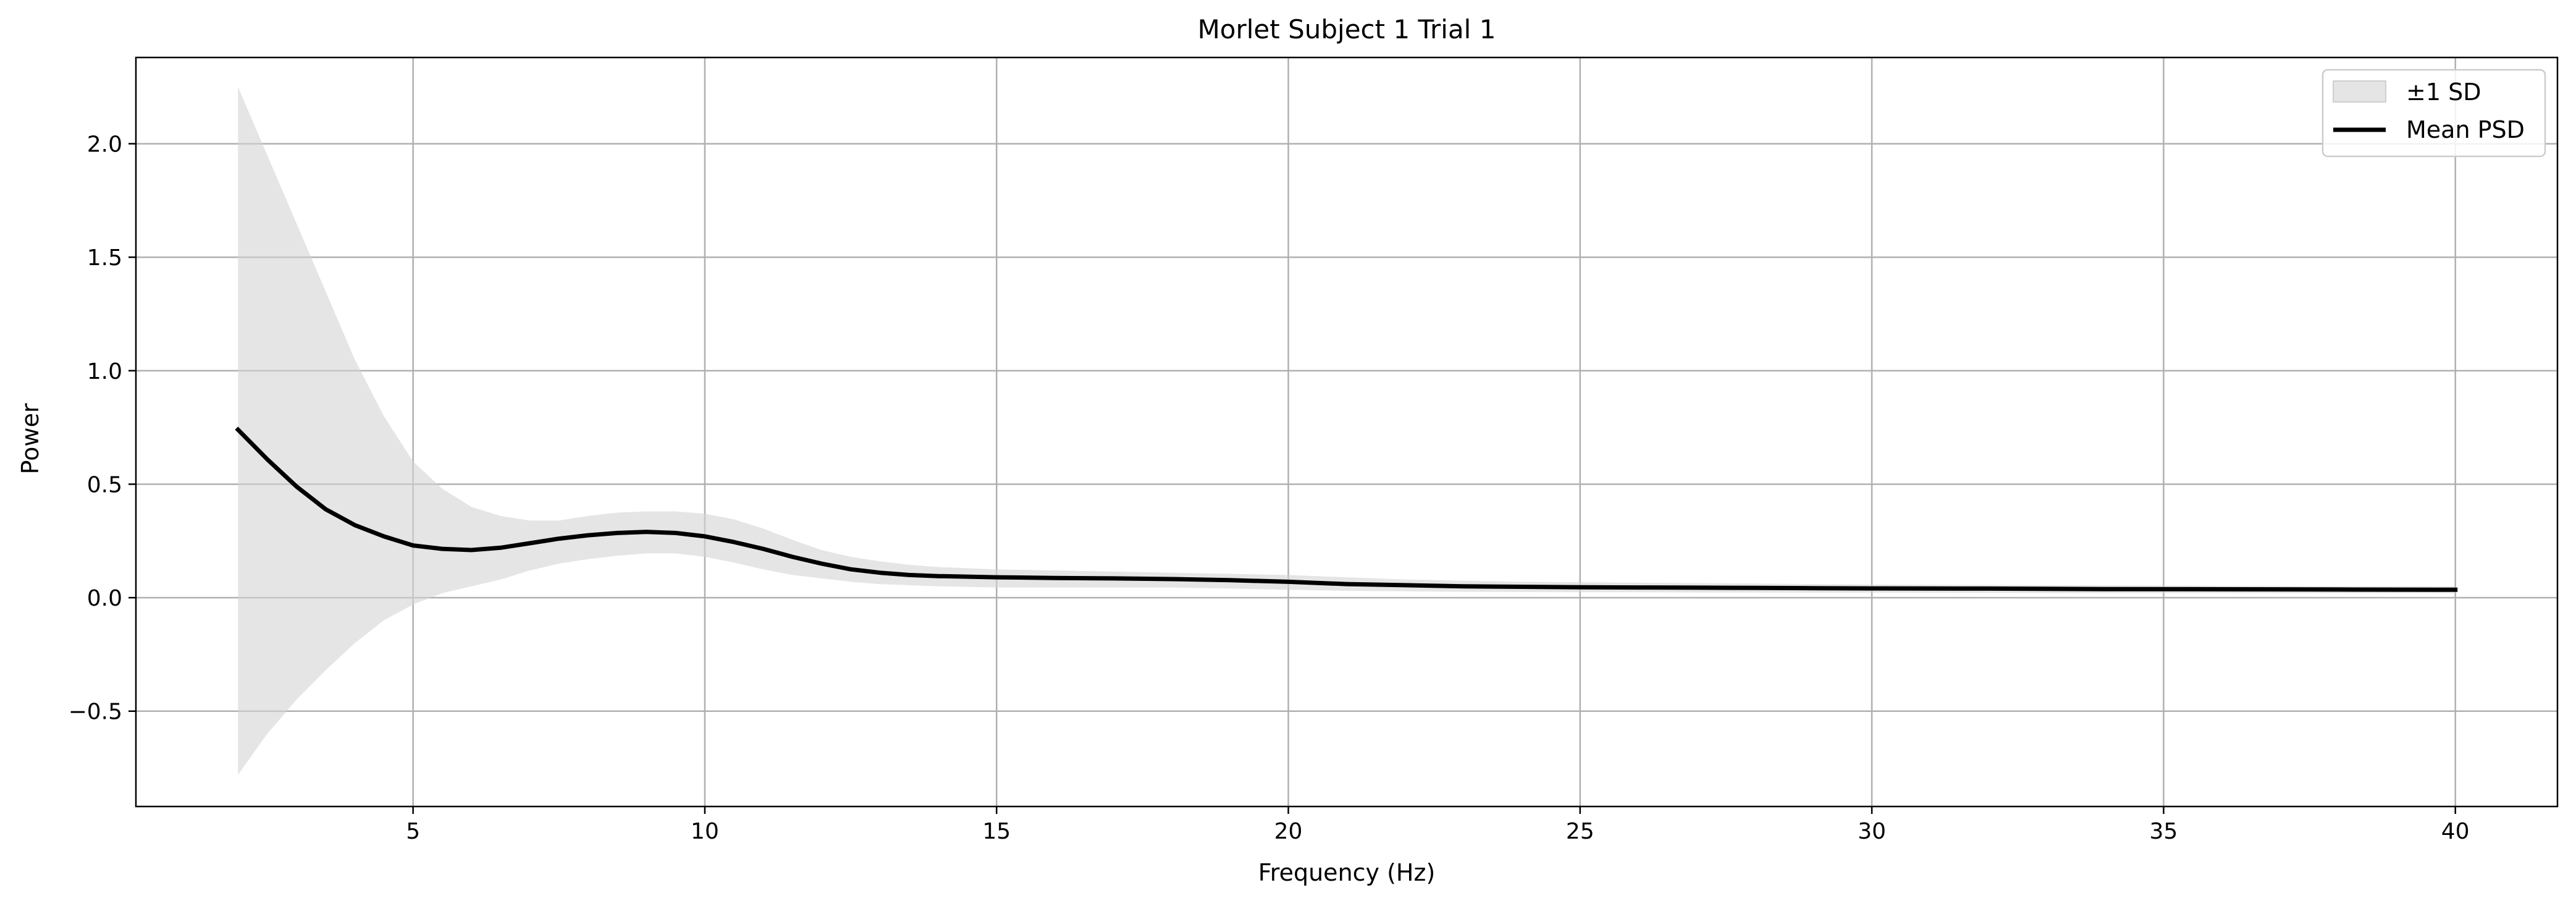 This screenshot has width=2576, height=906. What do you see at coordinates (2455, 831) in the screenshot?
I see `x-tick-label: 40` at bounding box center [2455, 831].